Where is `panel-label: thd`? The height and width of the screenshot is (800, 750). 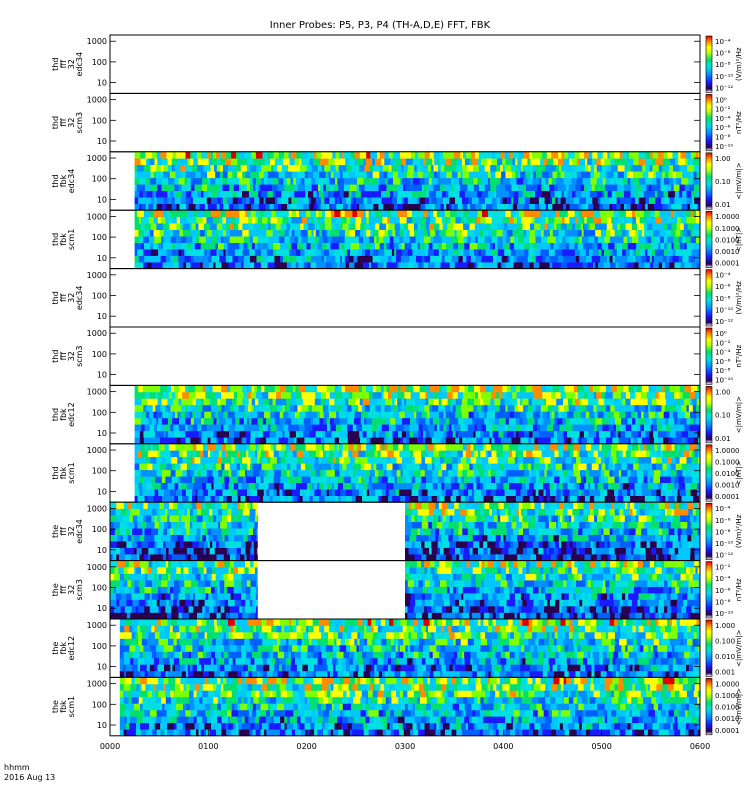
panel-label: thd is located at coordinates (55, 64).